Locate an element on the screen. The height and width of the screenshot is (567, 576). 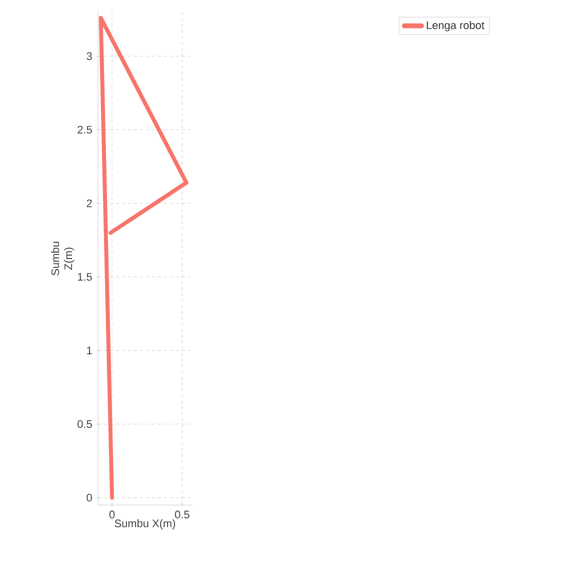
legend-label: Lenga robot is located at coordinates (455, 26).